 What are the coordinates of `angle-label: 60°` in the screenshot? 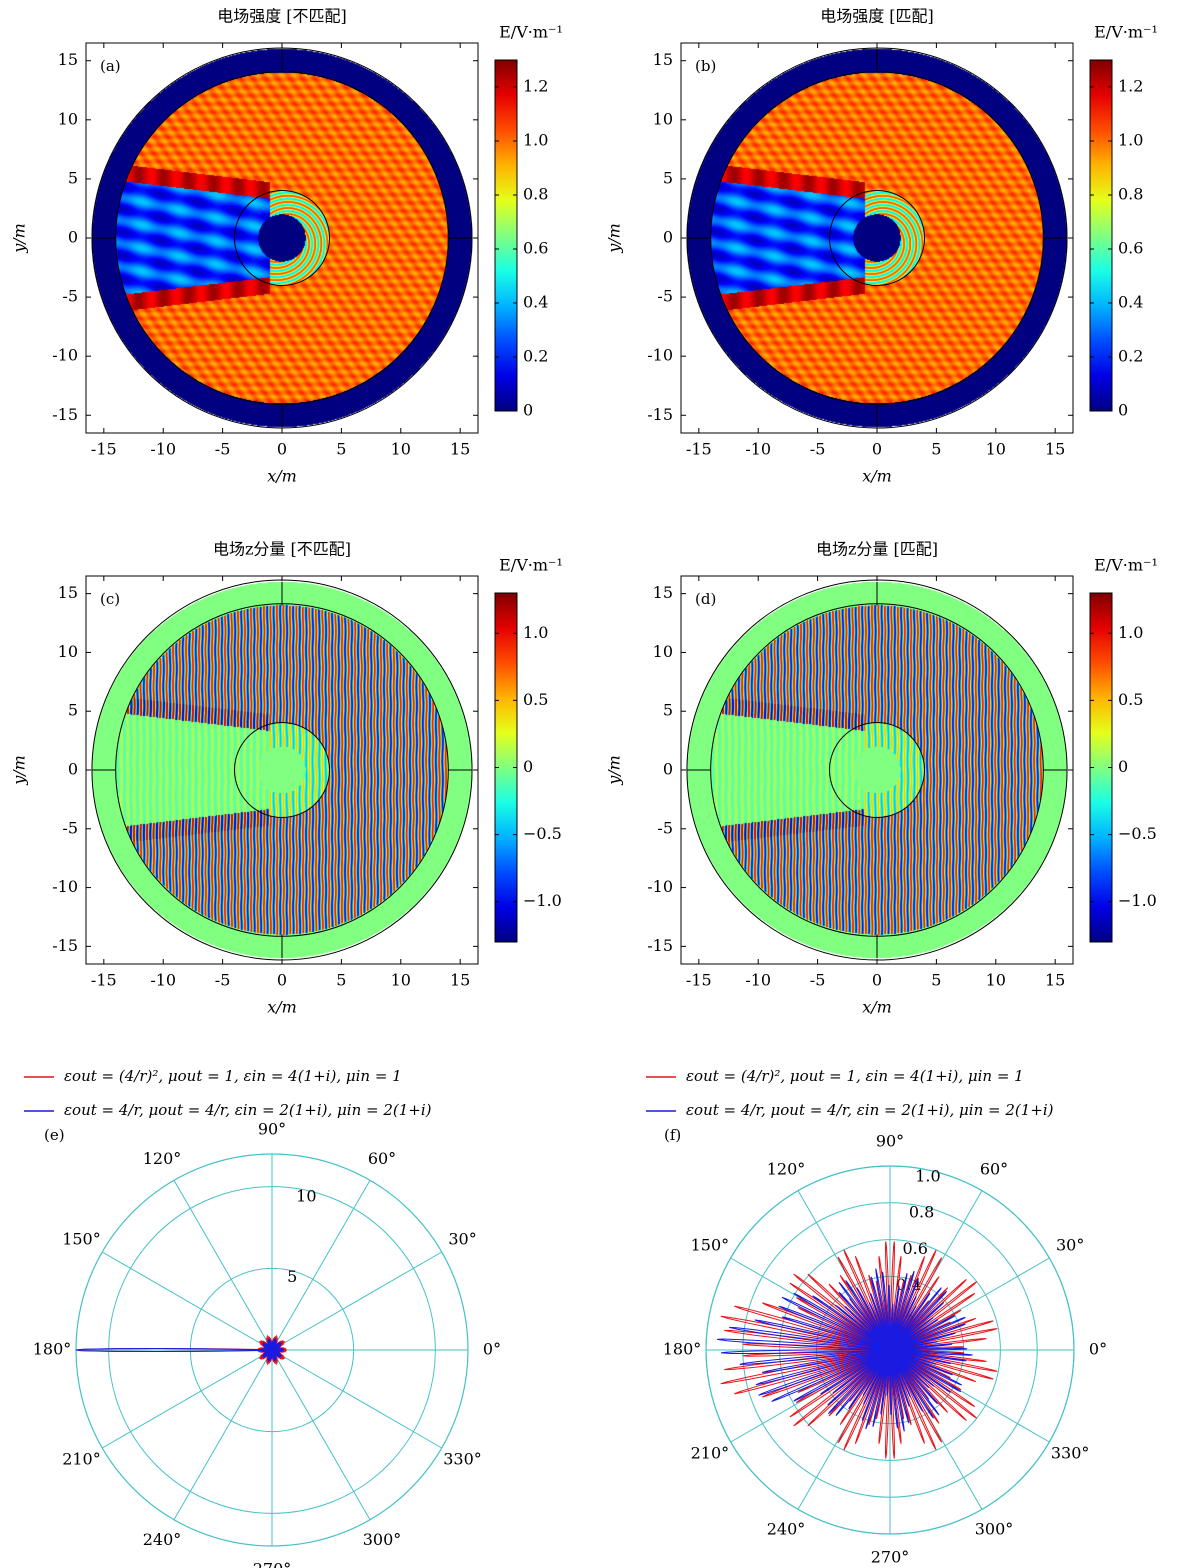 It's located at (994, 1168).